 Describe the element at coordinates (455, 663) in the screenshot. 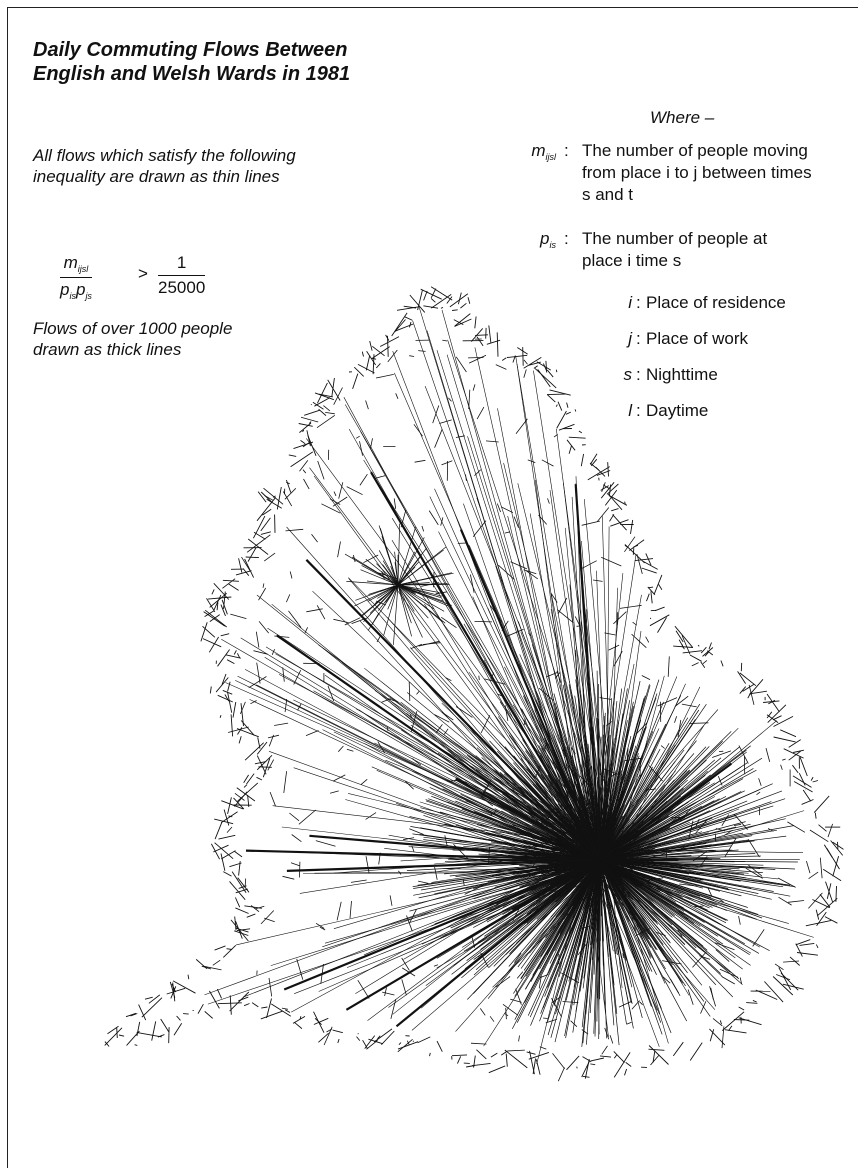

I see `flow-line` at that location.